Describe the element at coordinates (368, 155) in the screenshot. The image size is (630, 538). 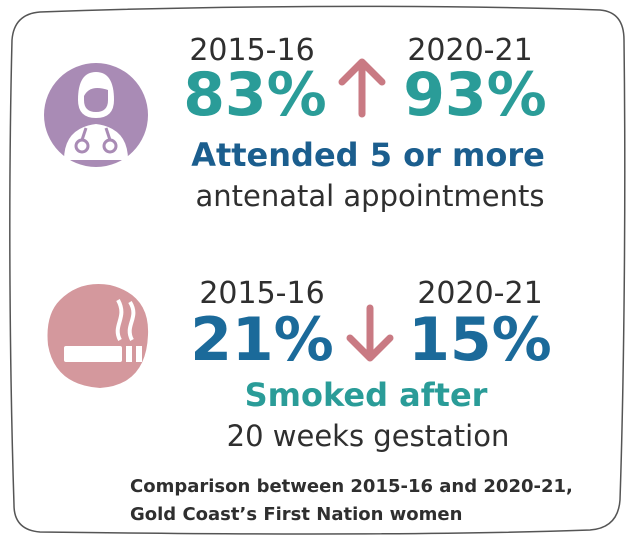
I see `headline: Attended 5 or more` at that location.